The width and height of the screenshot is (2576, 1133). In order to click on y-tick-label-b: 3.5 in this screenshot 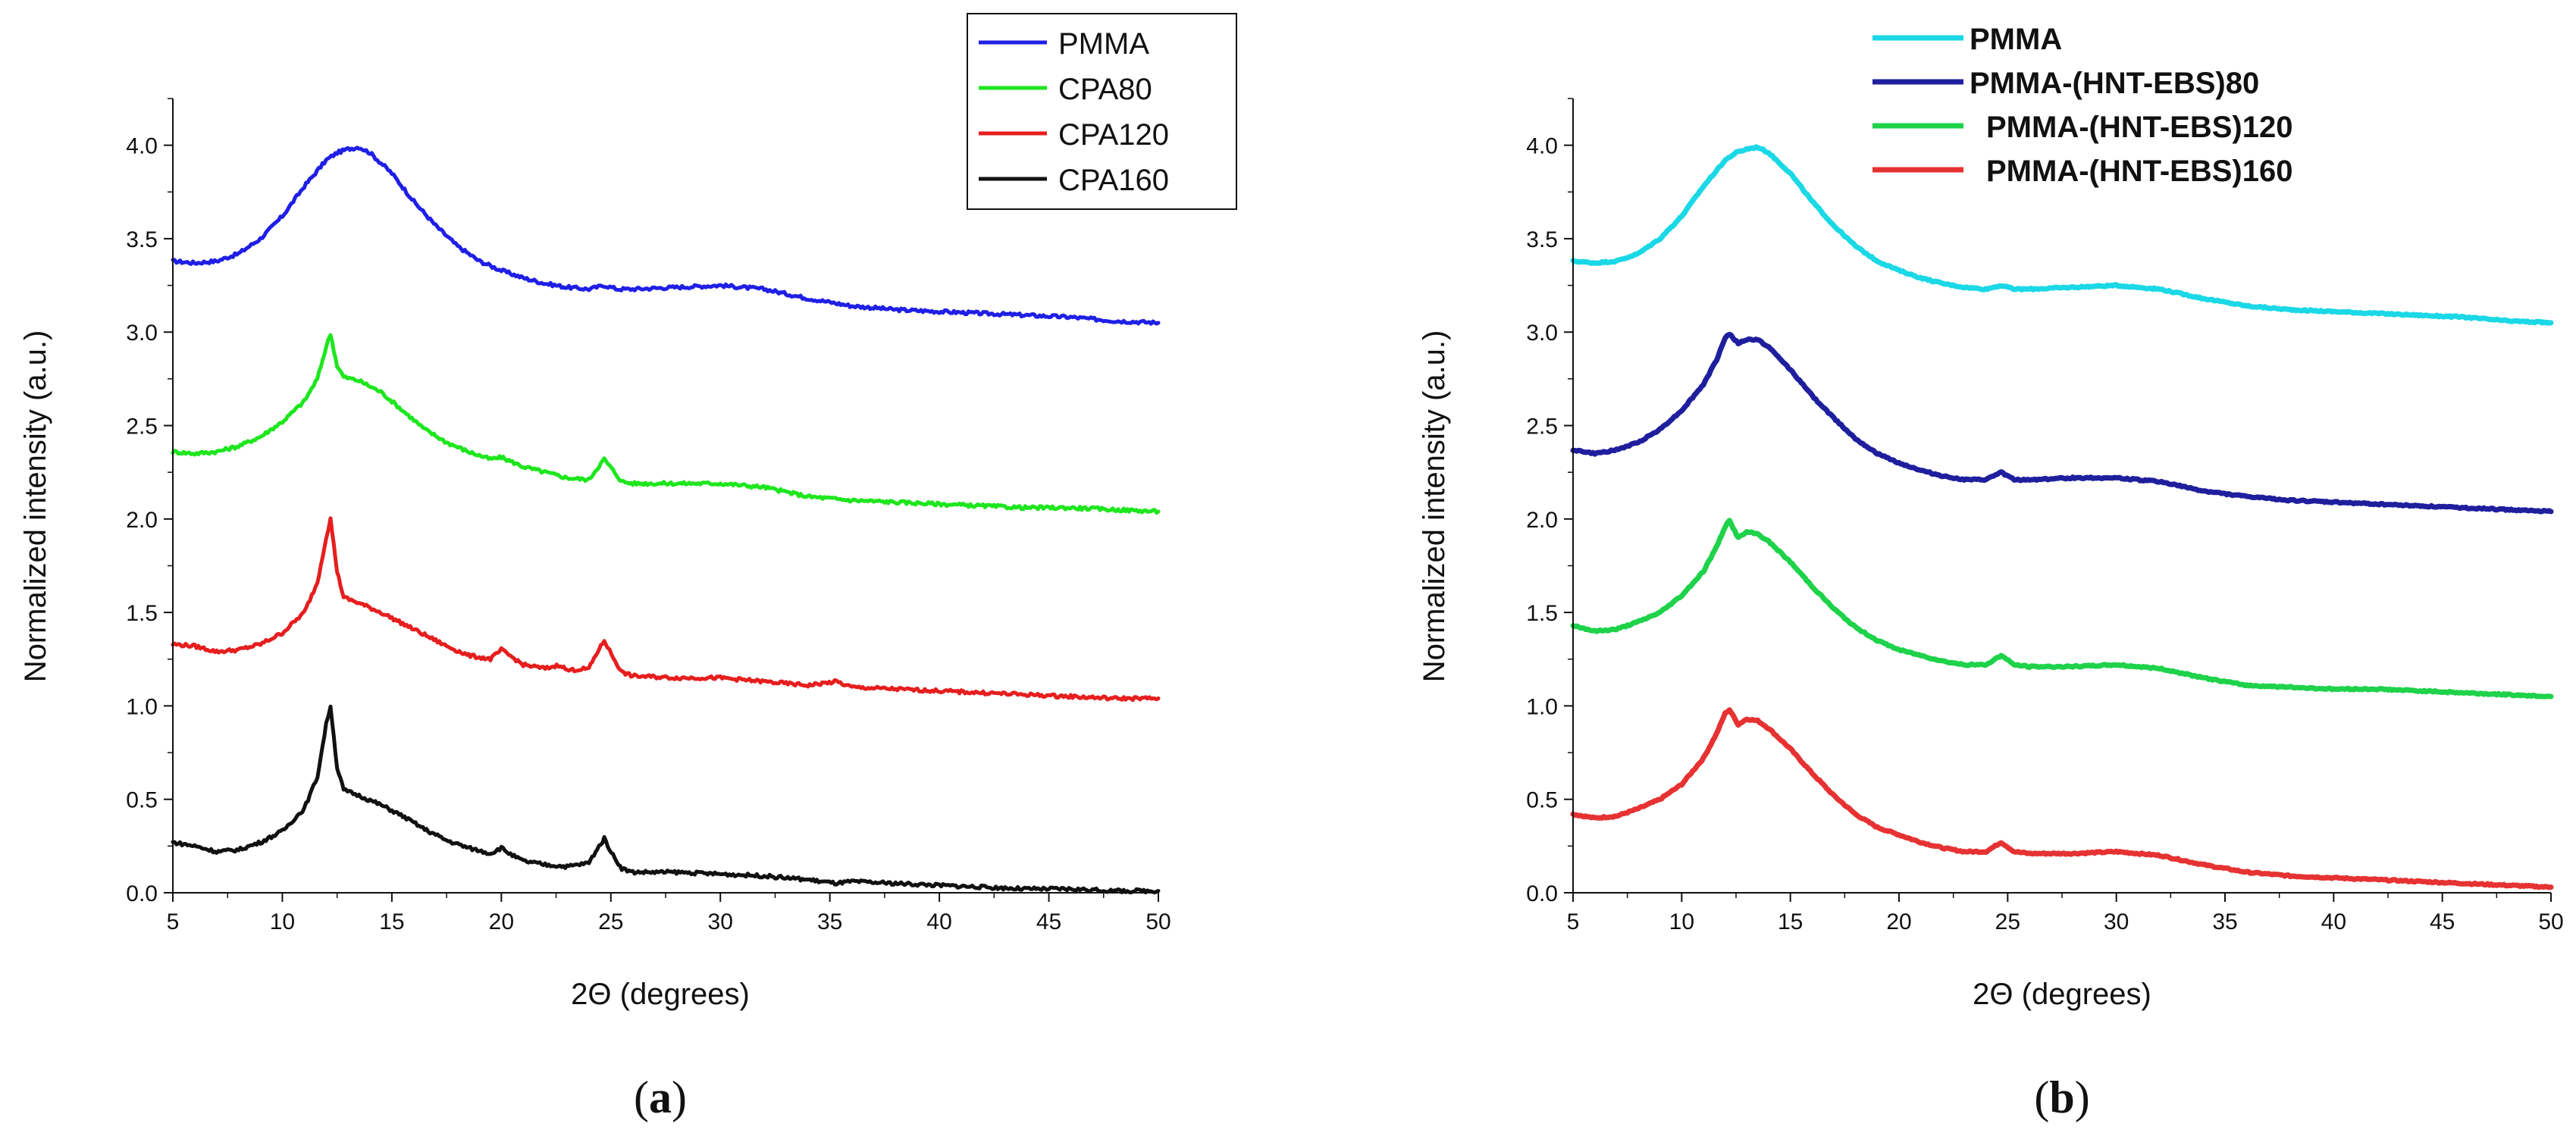, I will do `click(1542, 239)`.